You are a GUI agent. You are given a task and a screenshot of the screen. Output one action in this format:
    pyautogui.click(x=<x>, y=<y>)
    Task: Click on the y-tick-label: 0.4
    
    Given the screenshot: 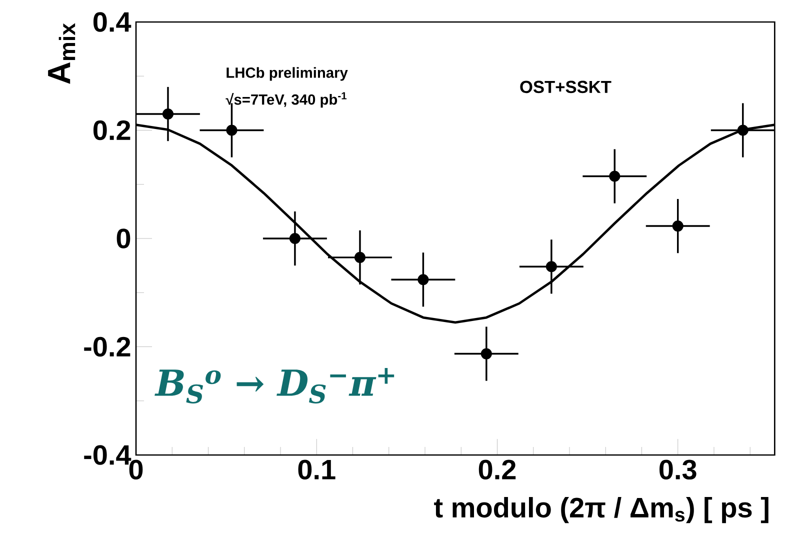 What is the action you would take?
    pyautogui.click(x=112, y=22)
    